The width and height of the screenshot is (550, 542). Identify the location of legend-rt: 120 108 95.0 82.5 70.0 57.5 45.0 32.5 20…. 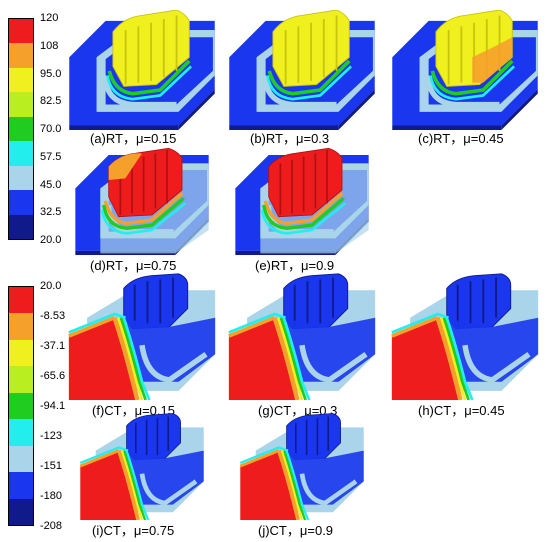
(36, 128).